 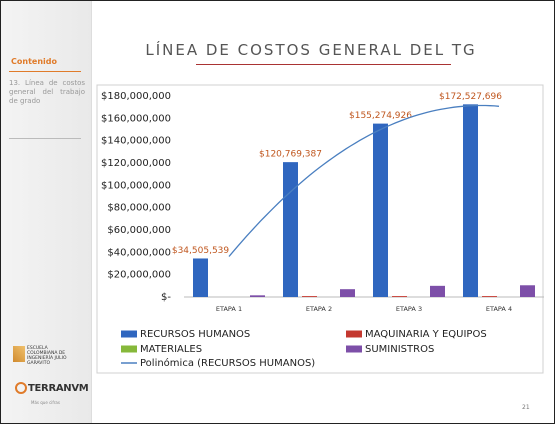 I want to click on y-tick-label: $80,000,000, so click(x=139, y=208).